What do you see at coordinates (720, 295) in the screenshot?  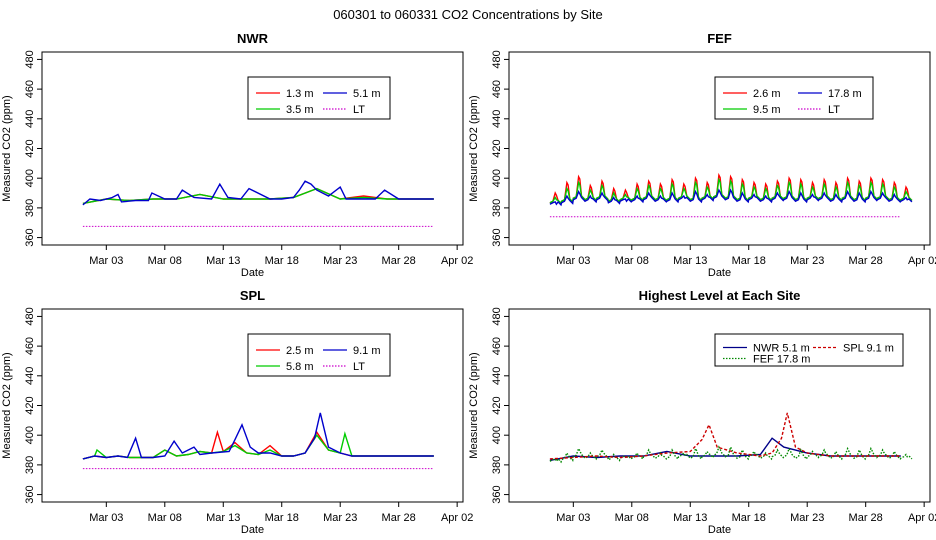 I see `panel-title: Highest Level at Each Site` at bounding box center [720, 295].